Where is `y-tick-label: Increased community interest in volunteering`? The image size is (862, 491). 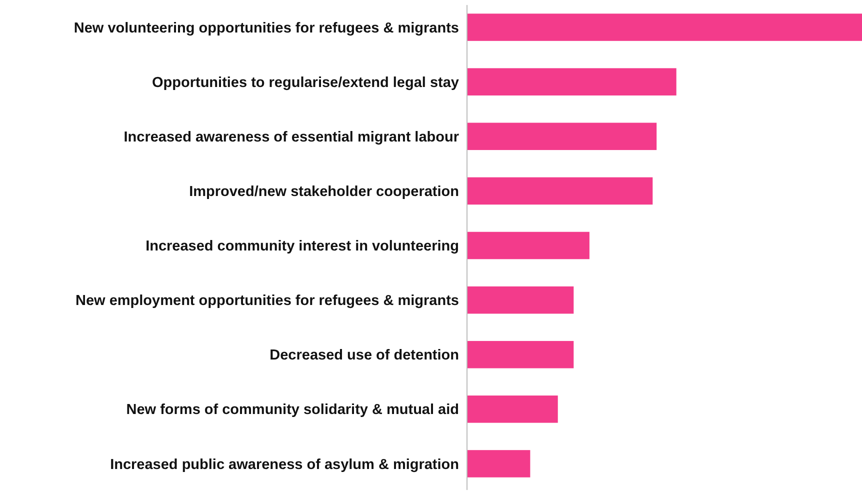 y-tick-label: Increased community interest in volunteering is located at coordinates (302, 246).